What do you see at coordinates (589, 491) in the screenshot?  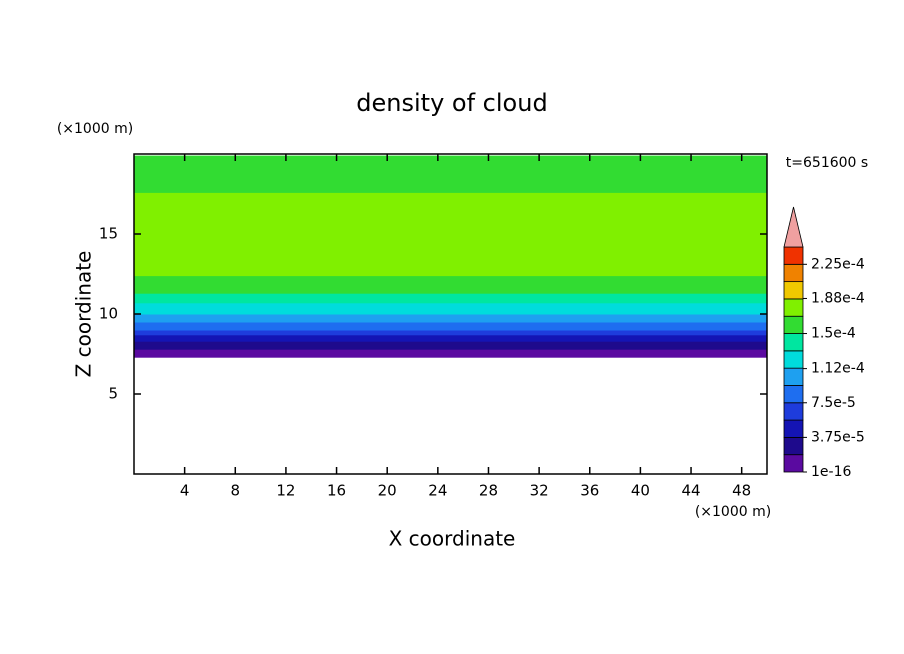 I see `x-tick-label: 36` at bounding box center [589, 491].